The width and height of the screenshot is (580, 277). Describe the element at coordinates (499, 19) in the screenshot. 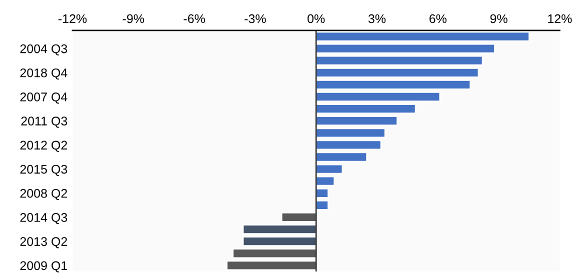

I see `x-tick-label: 9%` at that location.